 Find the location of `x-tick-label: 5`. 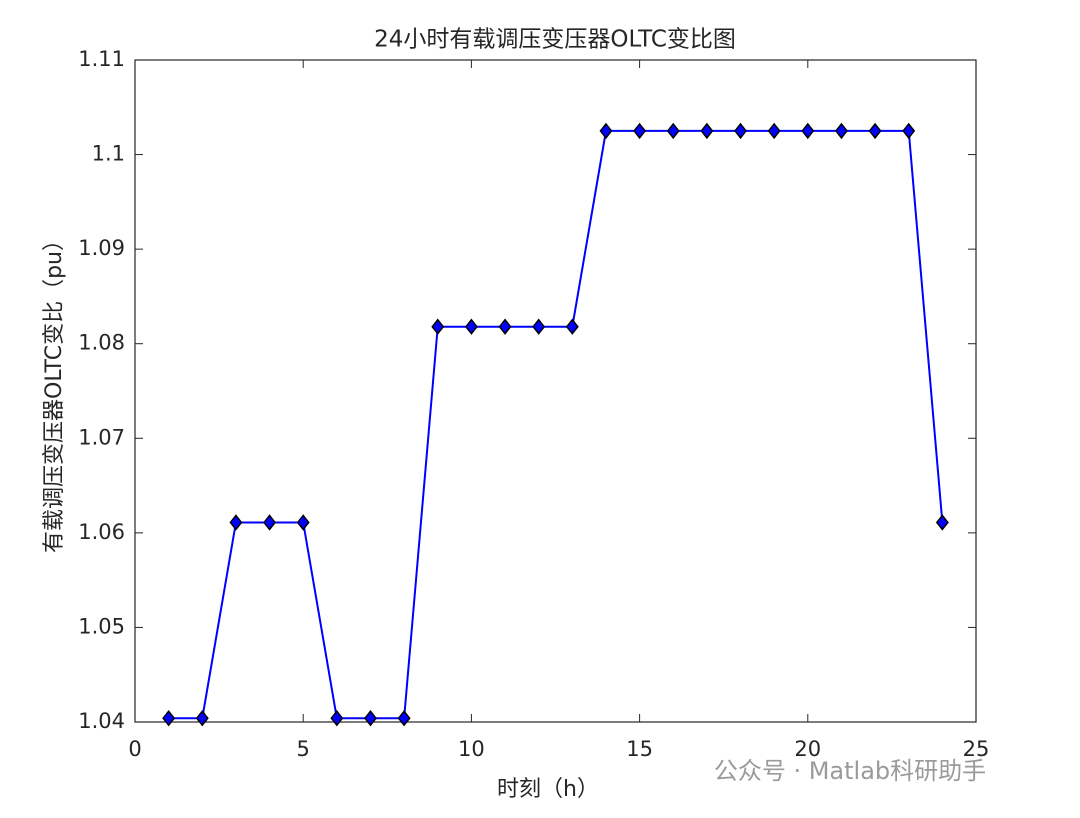

x-tick-label: 5 is located at coordinates (303, 749).